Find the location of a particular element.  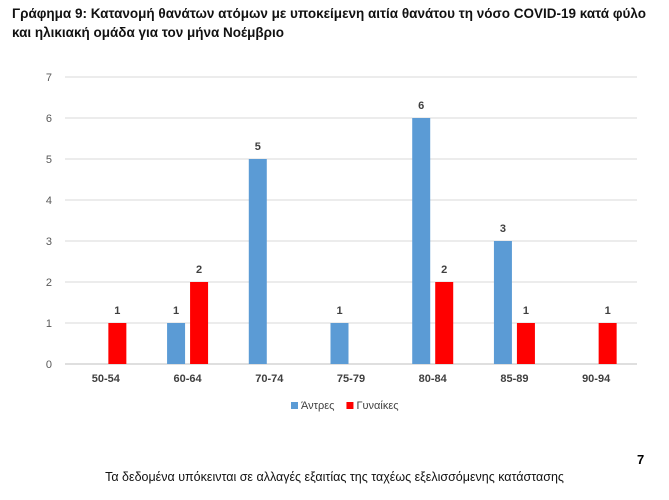

legend-label-men: Άντρες is located at coordinates (317, 406).